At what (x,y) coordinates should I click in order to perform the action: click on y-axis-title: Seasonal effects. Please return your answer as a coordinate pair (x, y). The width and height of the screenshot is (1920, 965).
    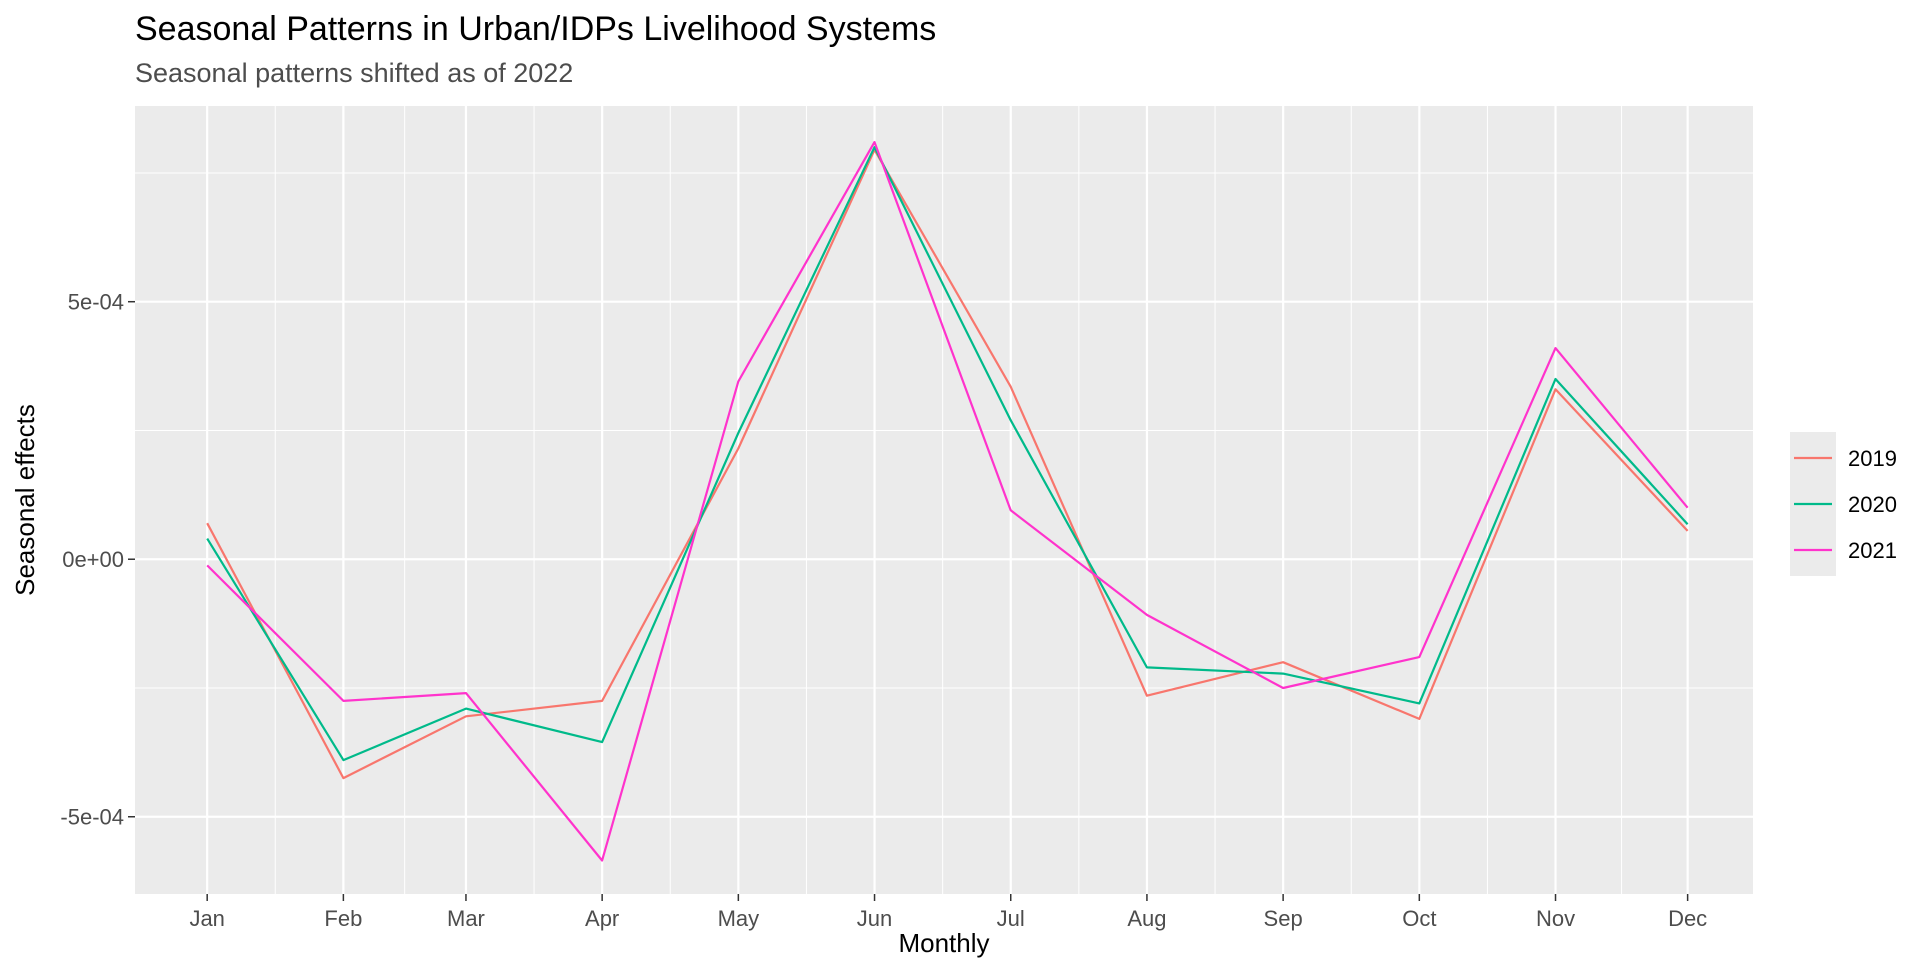
    Looking at the image, I should click on (25, 500).